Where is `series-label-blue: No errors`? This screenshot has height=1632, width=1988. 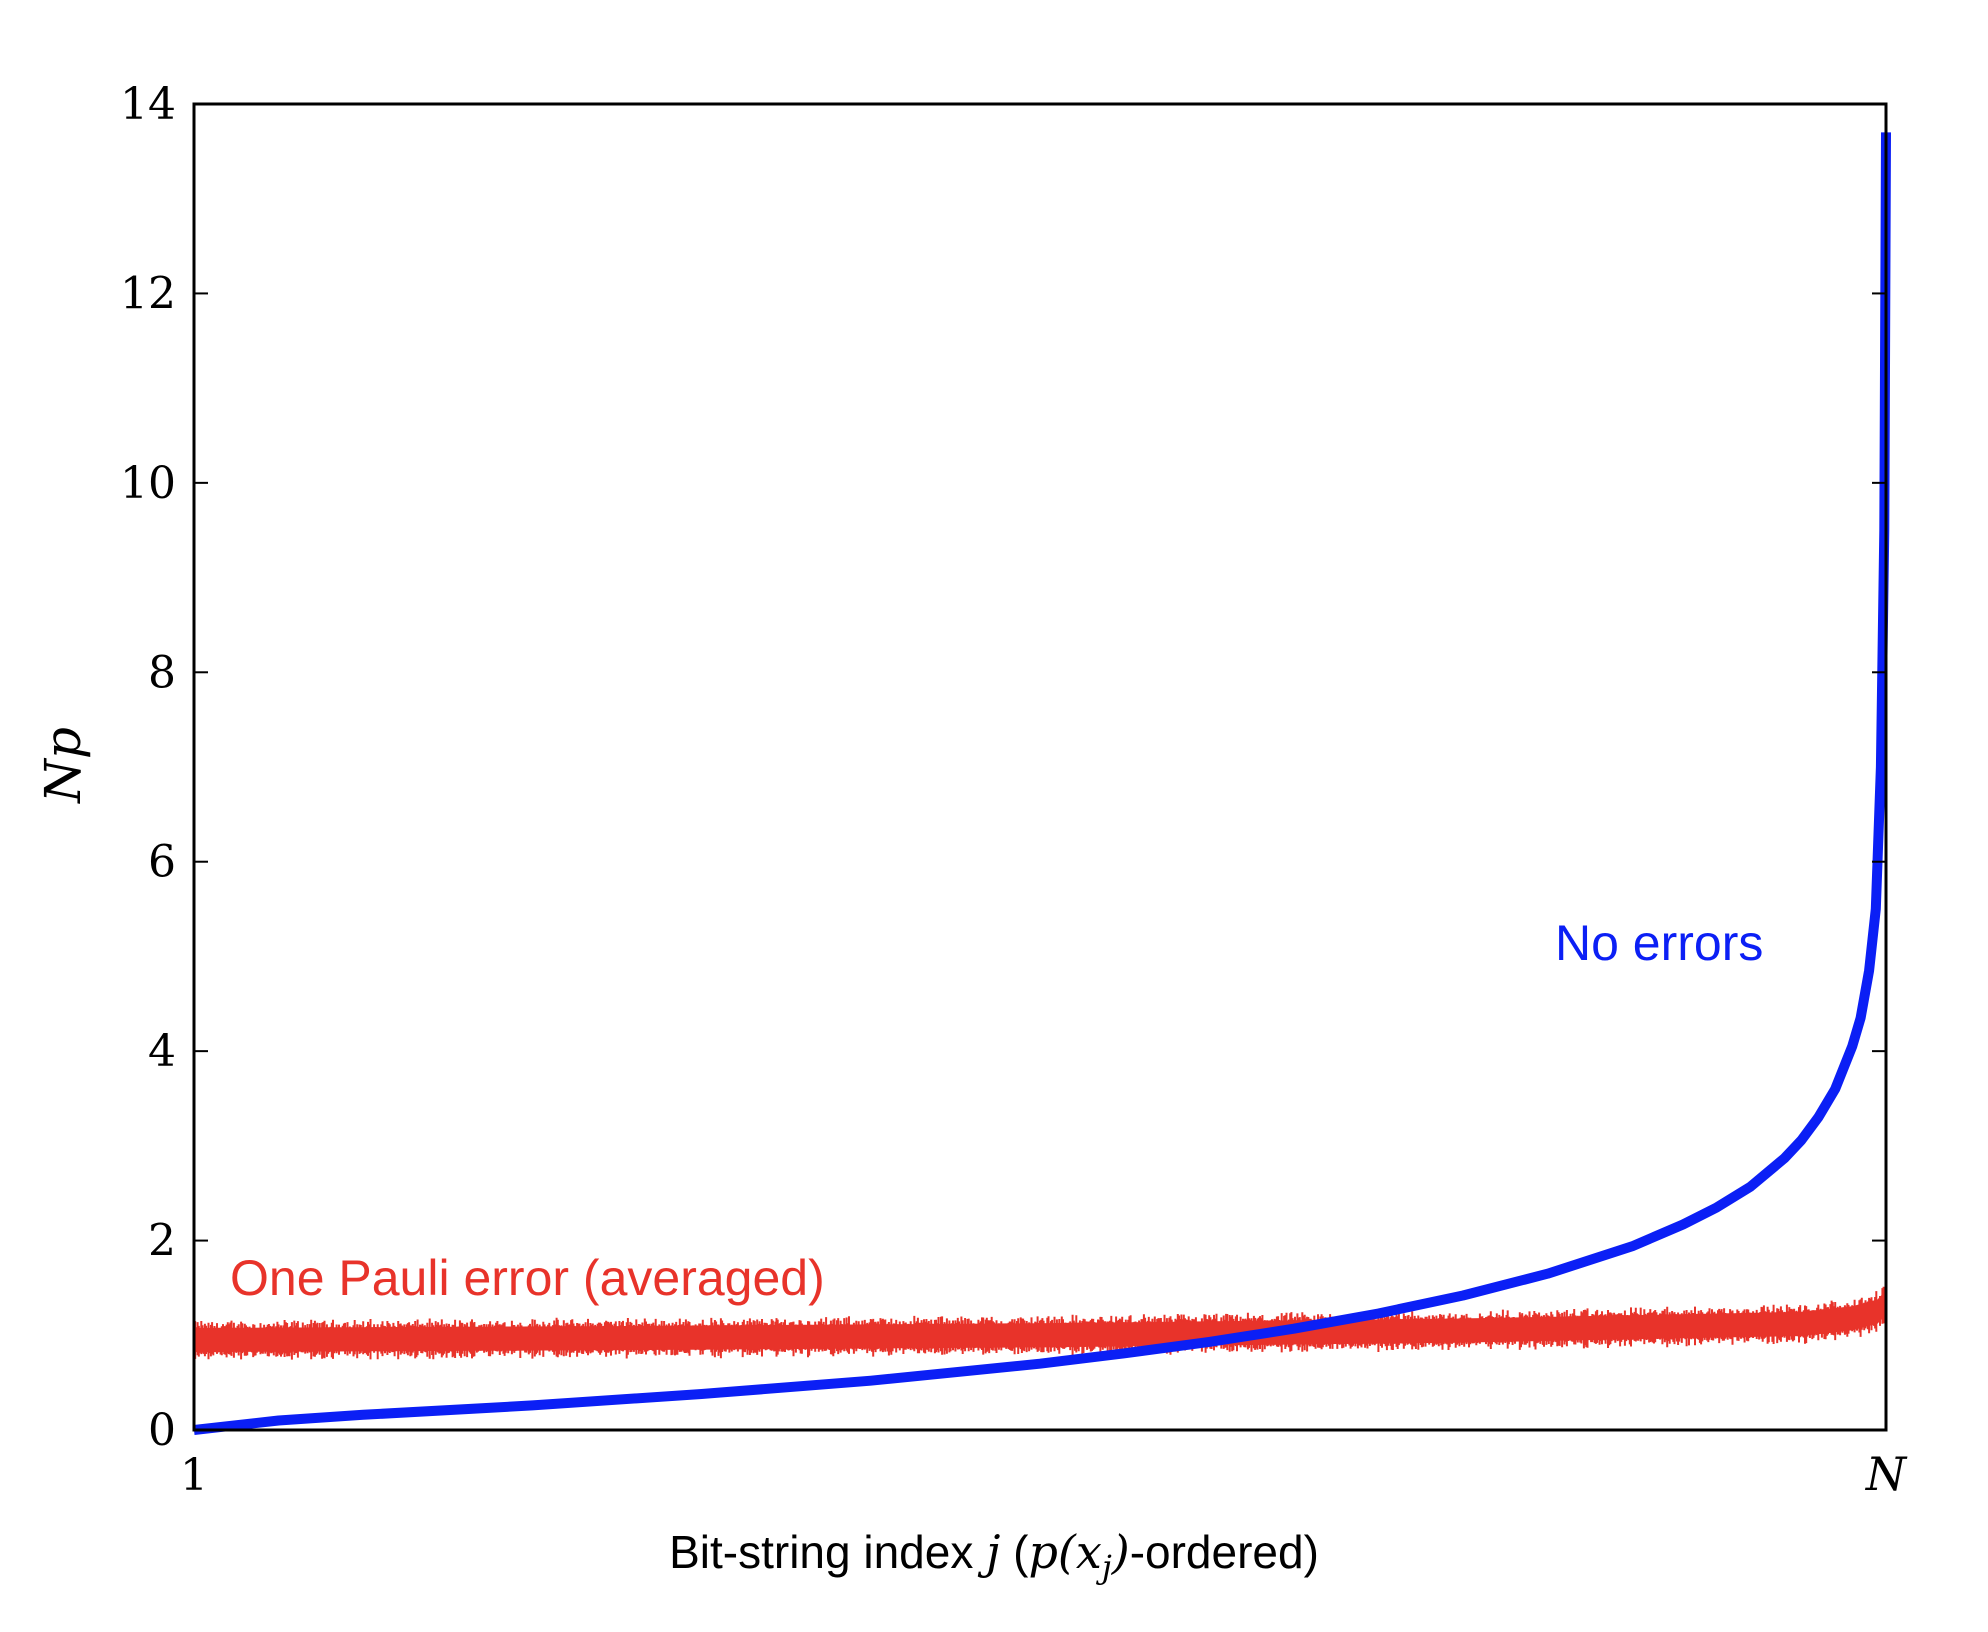
series-label-blue: No errors is located at coordinates (1659, 943).